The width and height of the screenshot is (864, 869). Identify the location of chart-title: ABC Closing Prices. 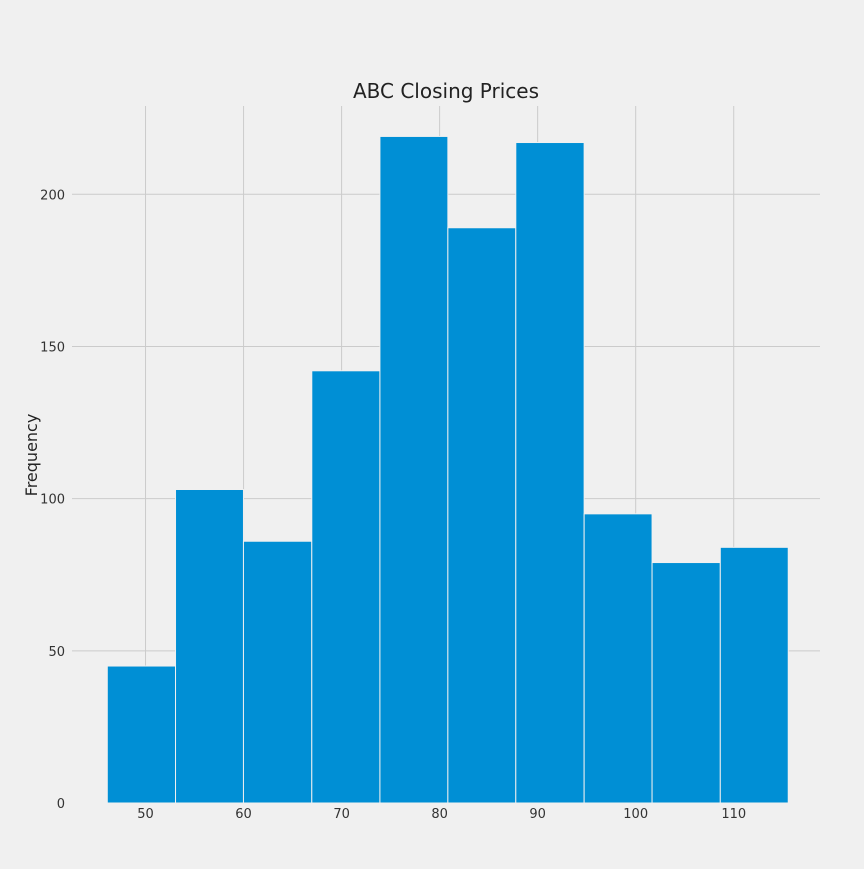
(446, 91).